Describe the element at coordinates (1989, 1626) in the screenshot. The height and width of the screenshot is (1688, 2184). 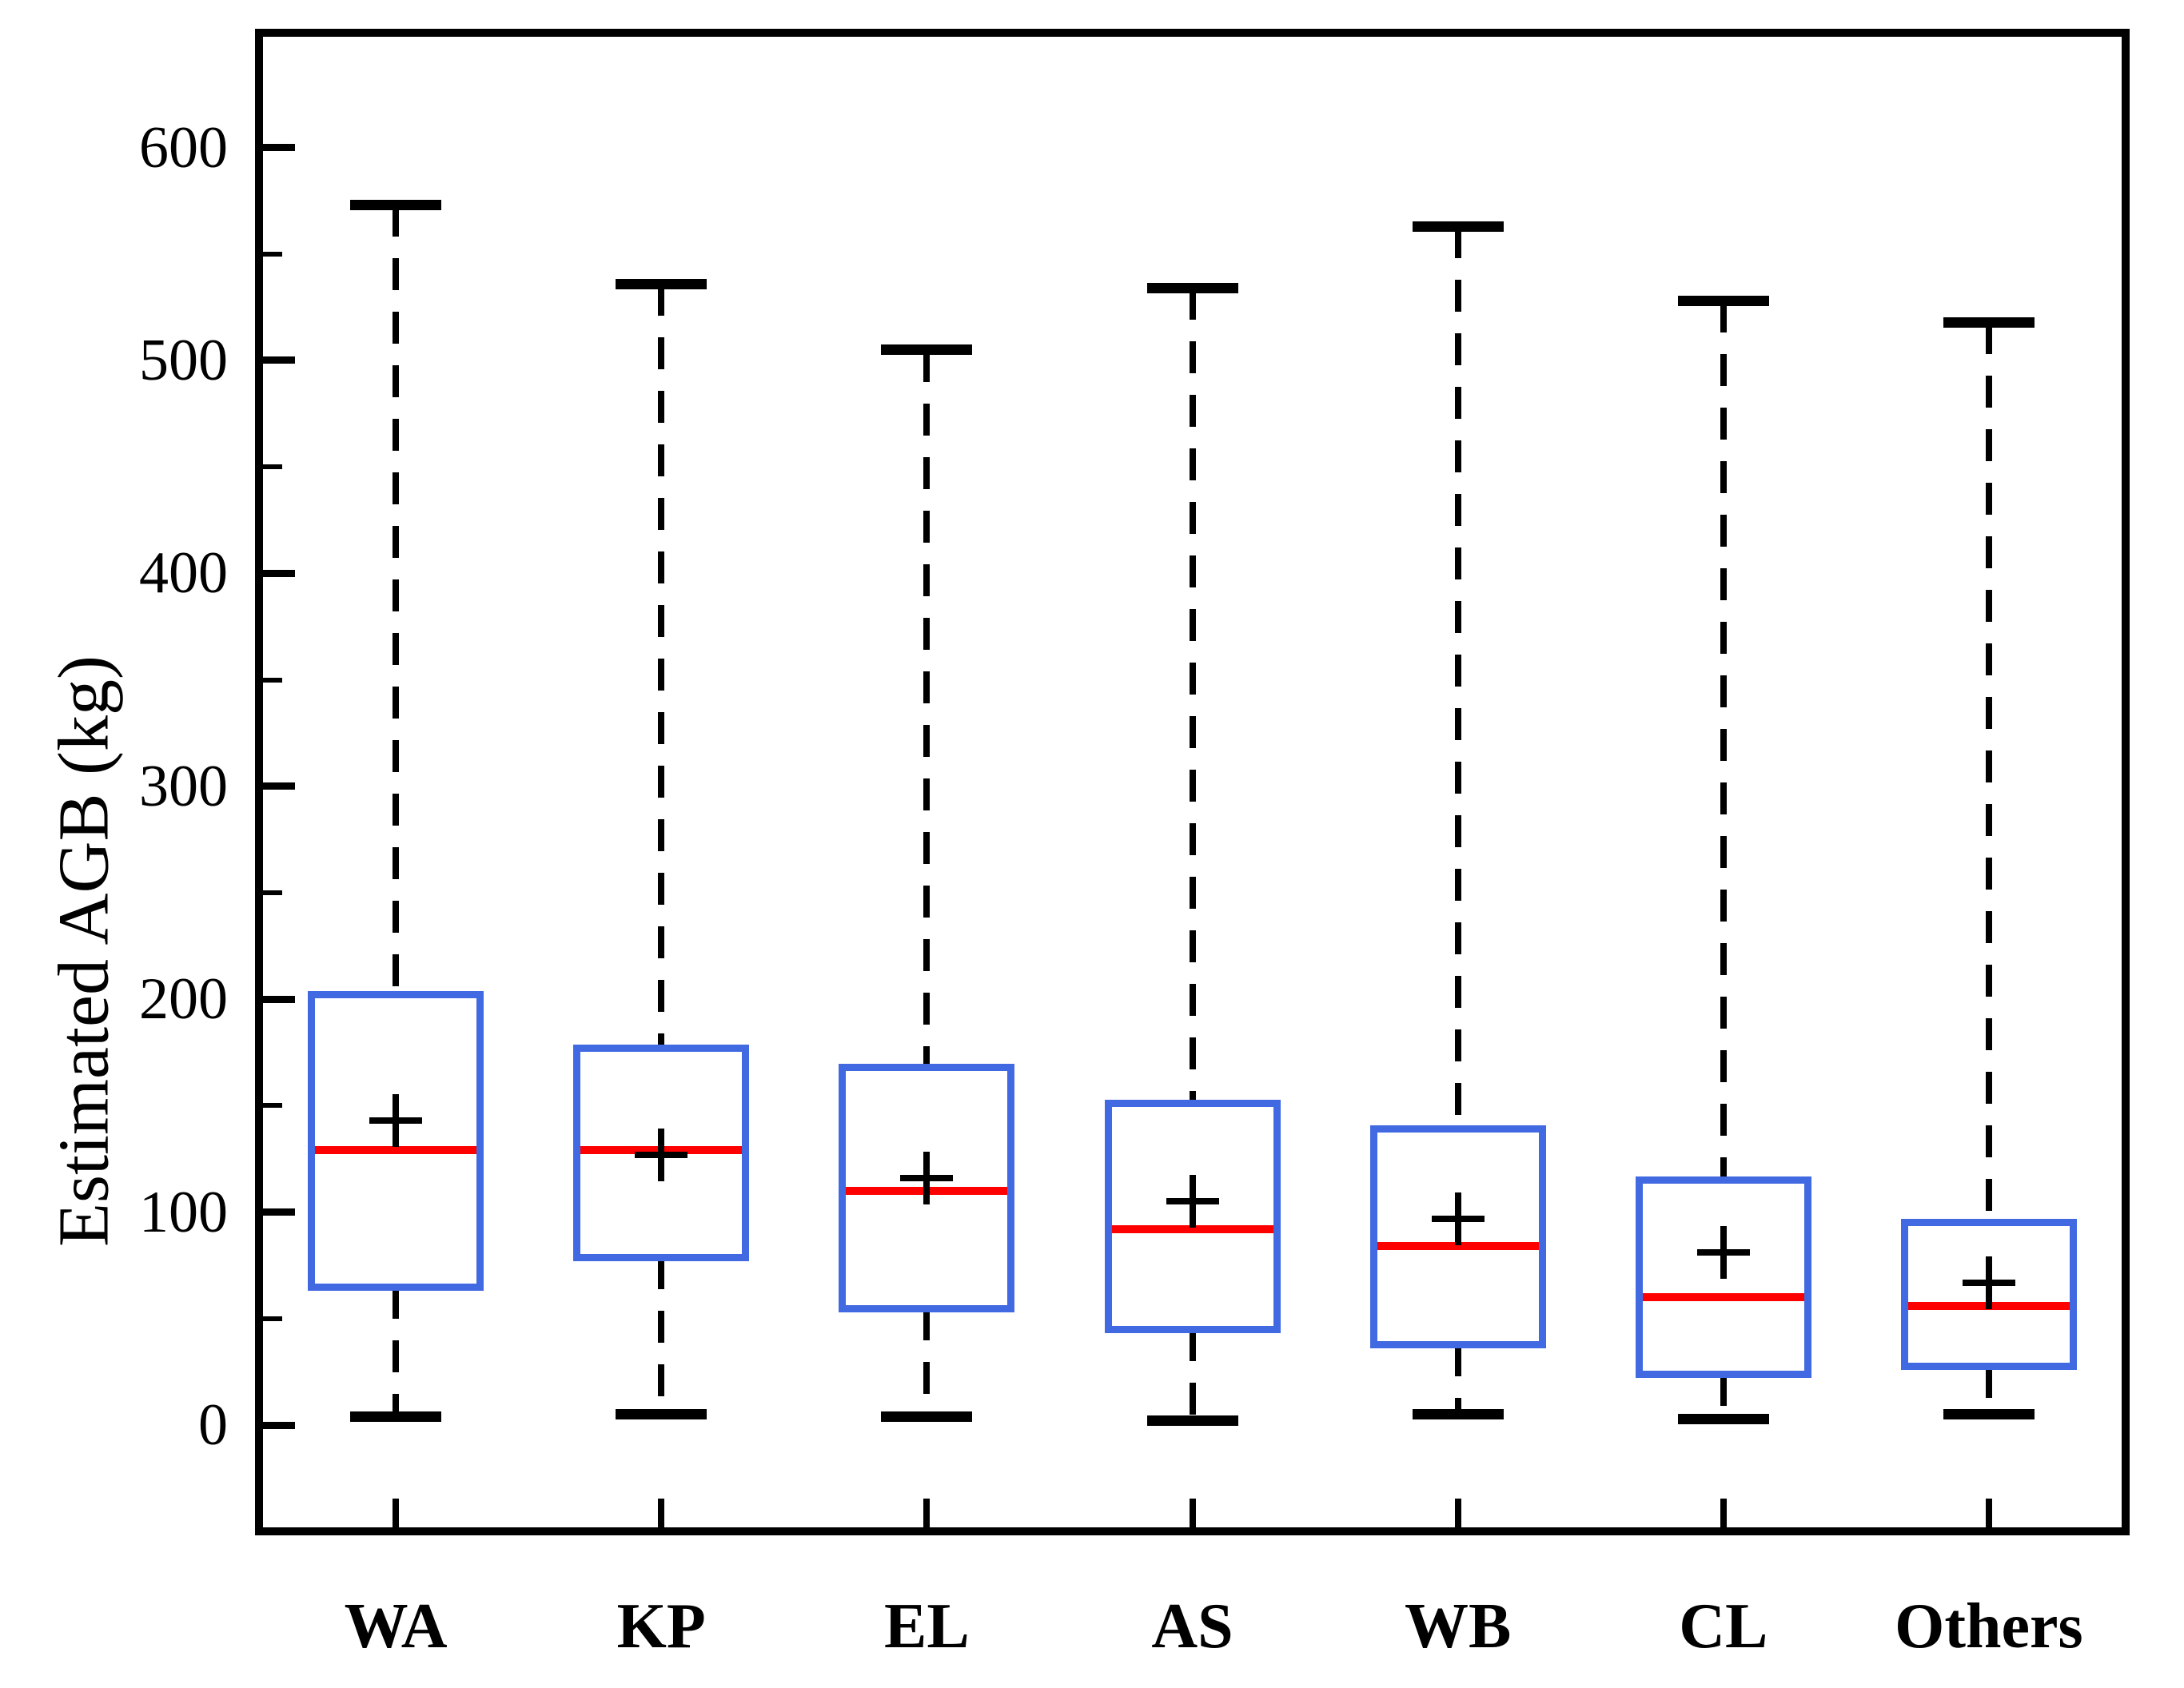
I see `x-label-Others: Others` at that location.